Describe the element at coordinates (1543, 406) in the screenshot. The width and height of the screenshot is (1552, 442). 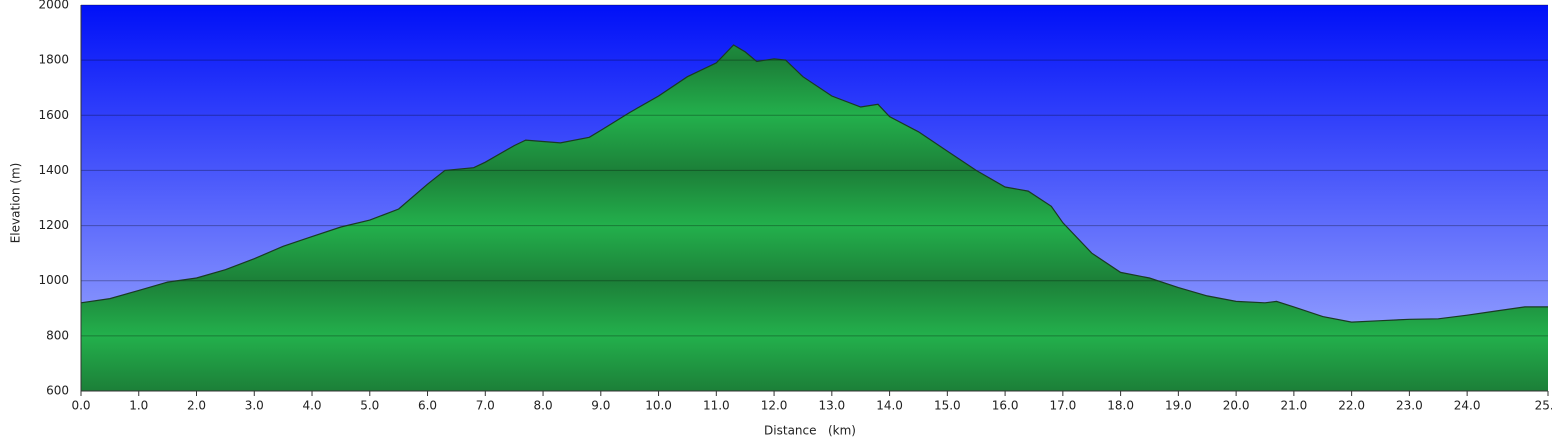
I see `x-tick-label: 25.4` at that location.